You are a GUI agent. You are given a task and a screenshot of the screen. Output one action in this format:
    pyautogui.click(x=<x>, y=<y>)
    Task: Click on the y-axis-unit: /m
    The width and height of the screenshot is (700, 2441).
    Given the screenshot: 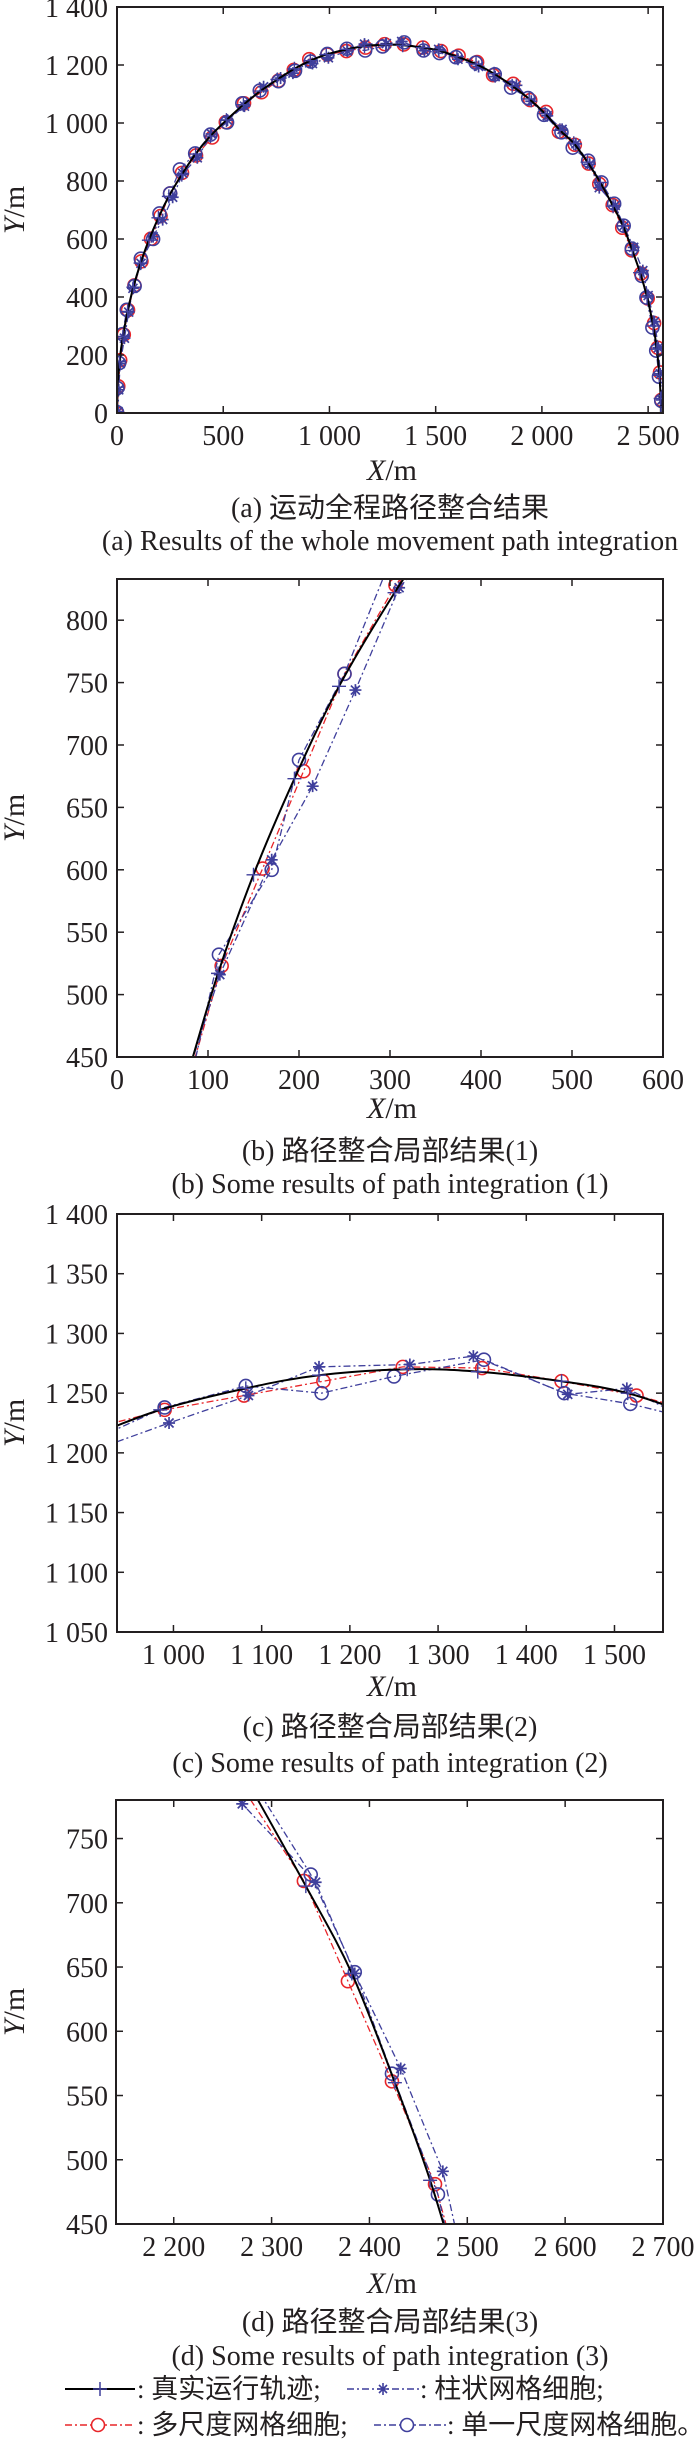 What is the action you would take?
    pyautogui.click(x=15, y=810)
    